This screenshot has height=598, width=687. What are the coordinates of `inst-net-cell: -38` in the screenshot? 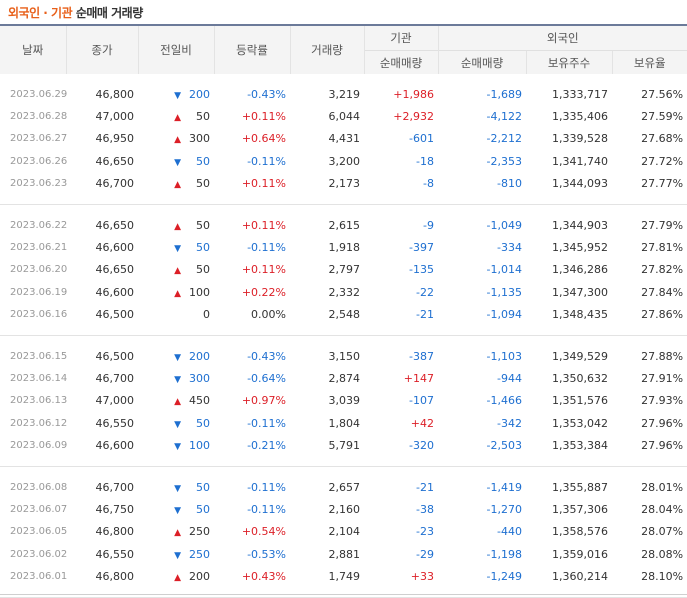 It's located at (425, 509).